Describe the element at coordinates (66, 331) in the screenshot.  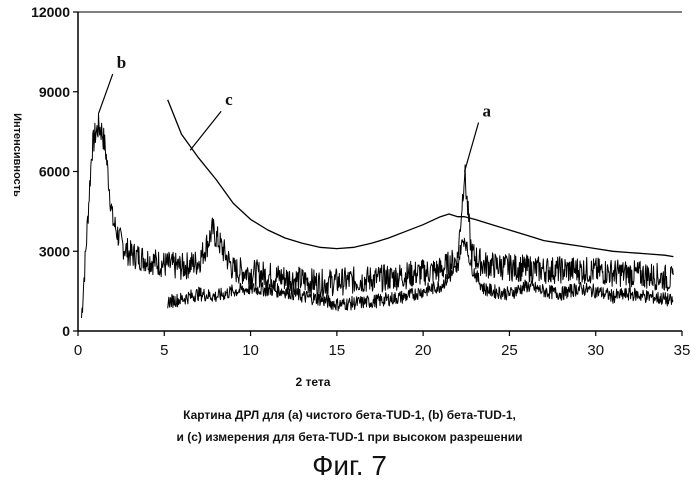
I see `y-tick-label: 0` at that location.